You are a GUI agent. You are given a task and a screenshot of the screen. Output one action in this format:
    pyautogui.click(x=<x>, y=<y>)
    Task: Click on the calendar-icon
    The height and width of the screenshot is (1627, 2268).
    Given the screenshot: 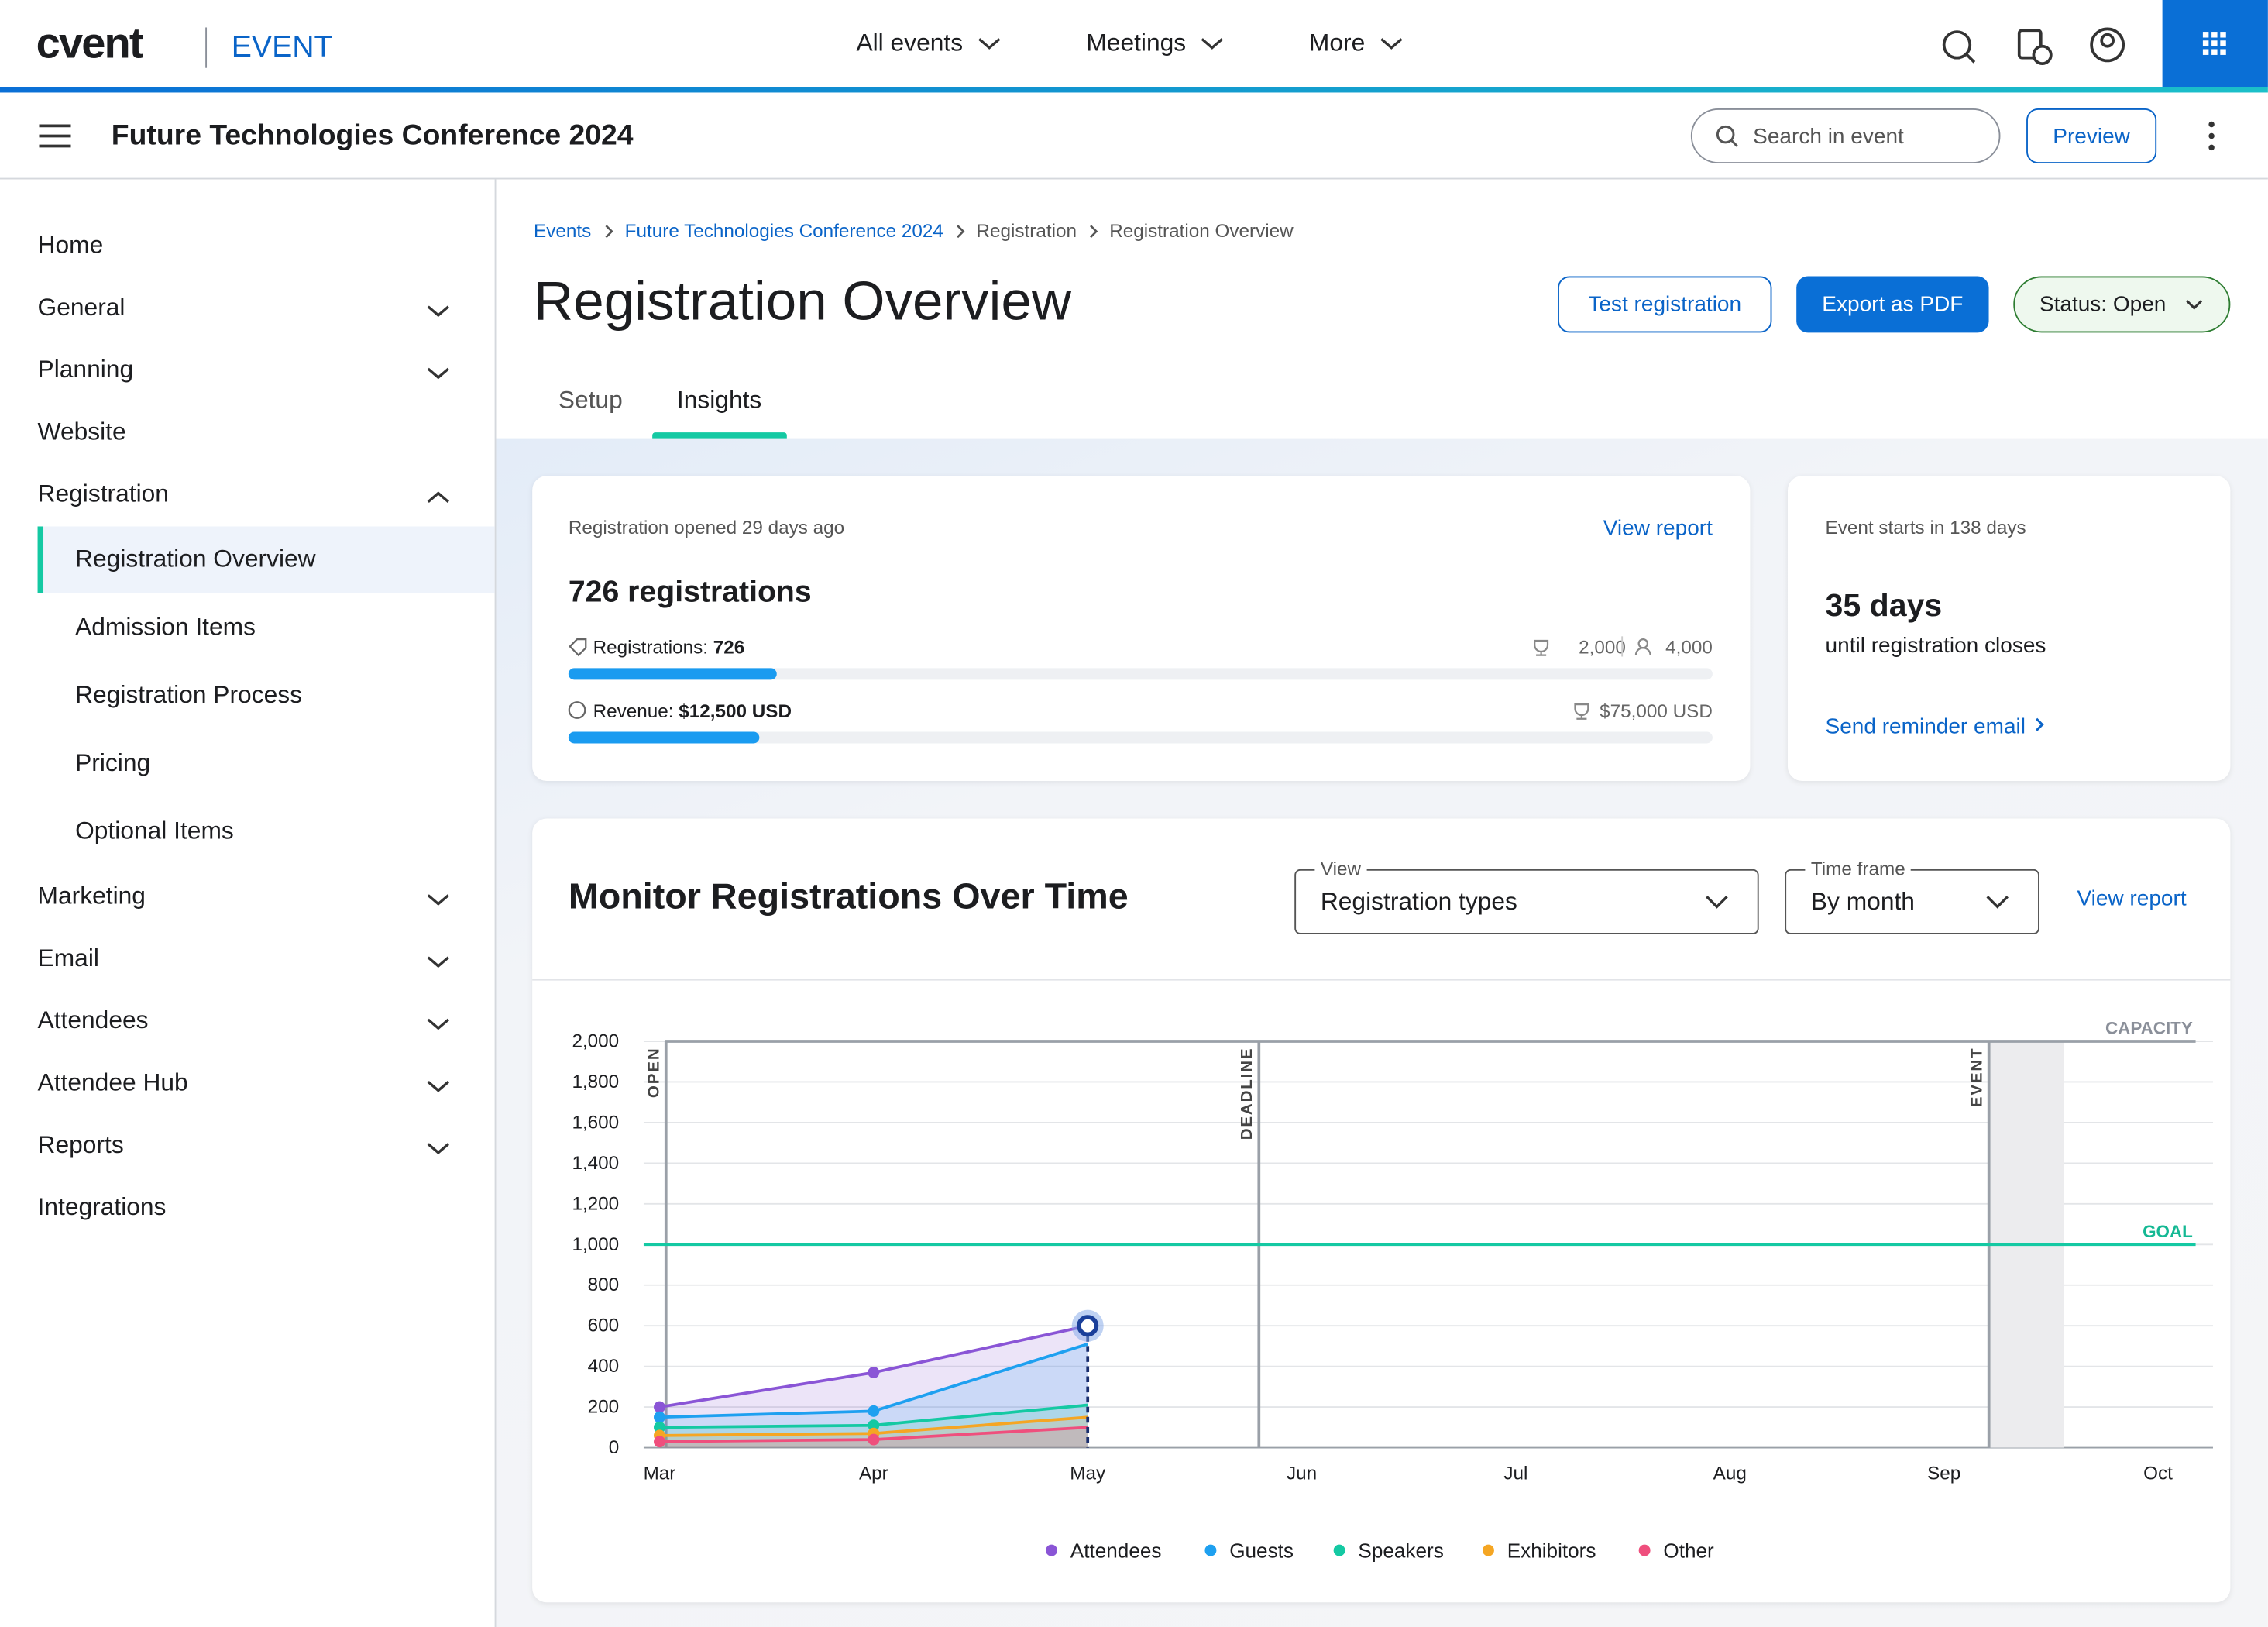 What is the action you would take?
    pyautogui.click(x=2030, y=44)
    